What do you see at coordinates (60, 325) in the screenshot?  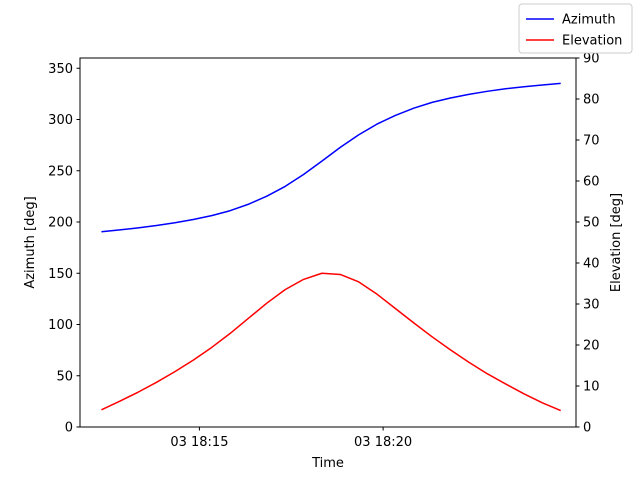 I see `left-axis-tick-label: 100` at bounding box center [60, 325].